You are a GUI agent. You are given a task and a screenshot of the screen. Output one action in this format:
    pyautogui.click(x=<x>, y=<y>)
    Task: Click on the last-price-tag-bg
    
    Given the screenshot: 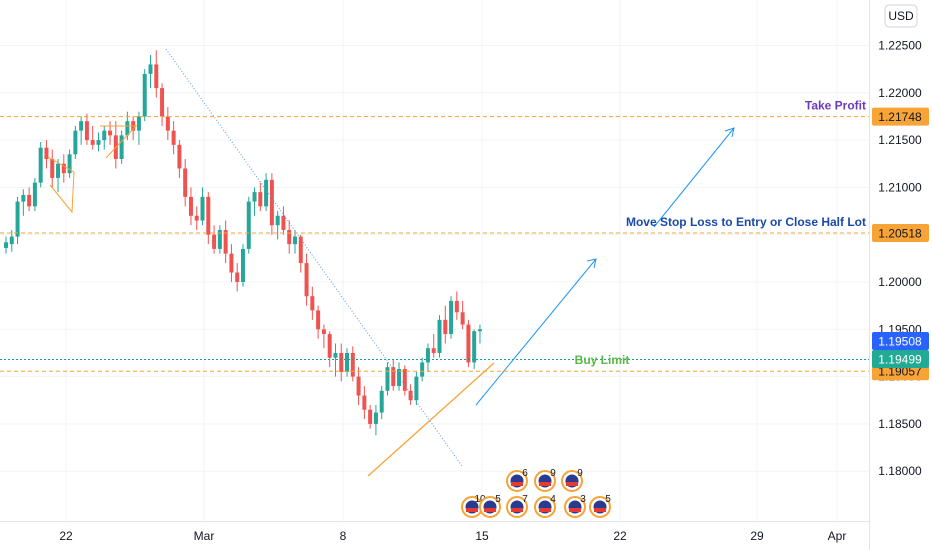 What is the action you would take?
    pyautogui.click(x=900, y=359)
    